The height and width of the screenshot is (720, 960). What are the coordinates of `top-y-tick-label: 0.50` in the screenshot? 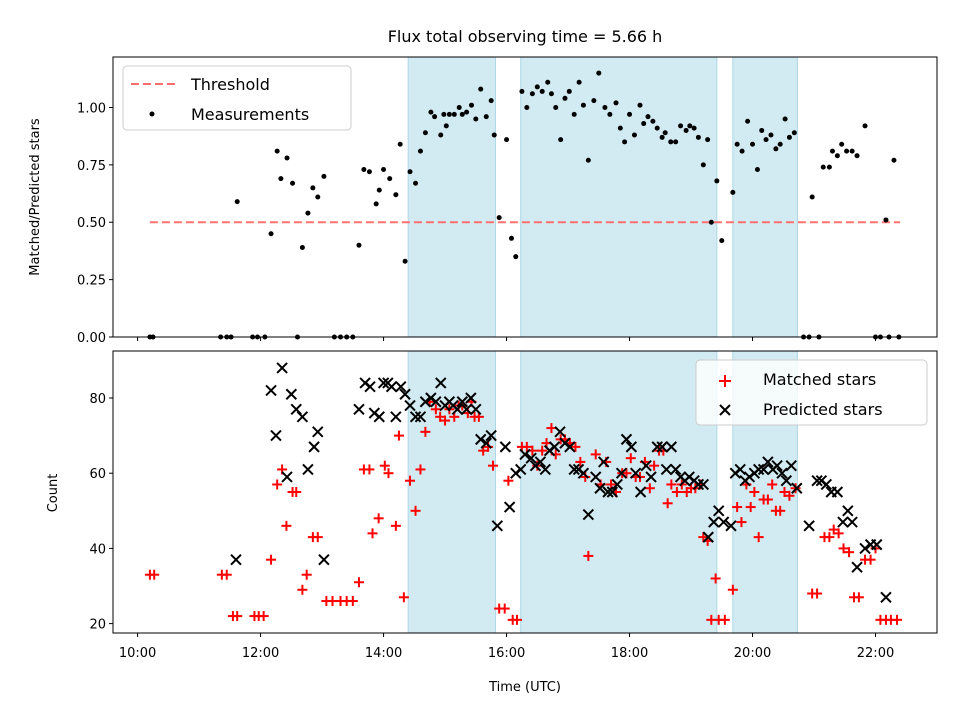 It's located at (91, 223).